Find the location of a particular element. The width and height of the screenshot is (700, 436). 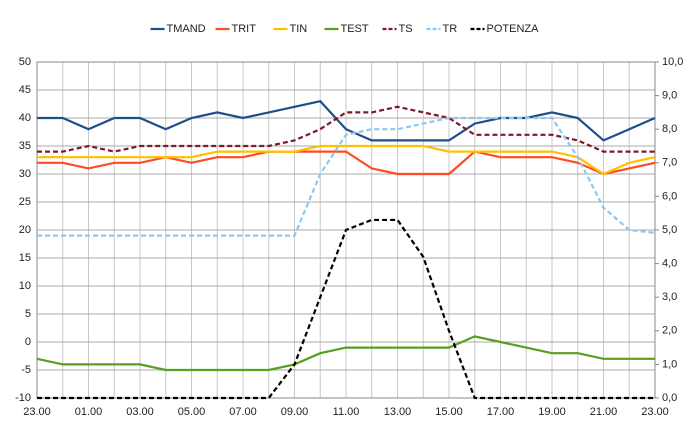

x-tick-label: 07.00 is located at coordinates (243, 412).